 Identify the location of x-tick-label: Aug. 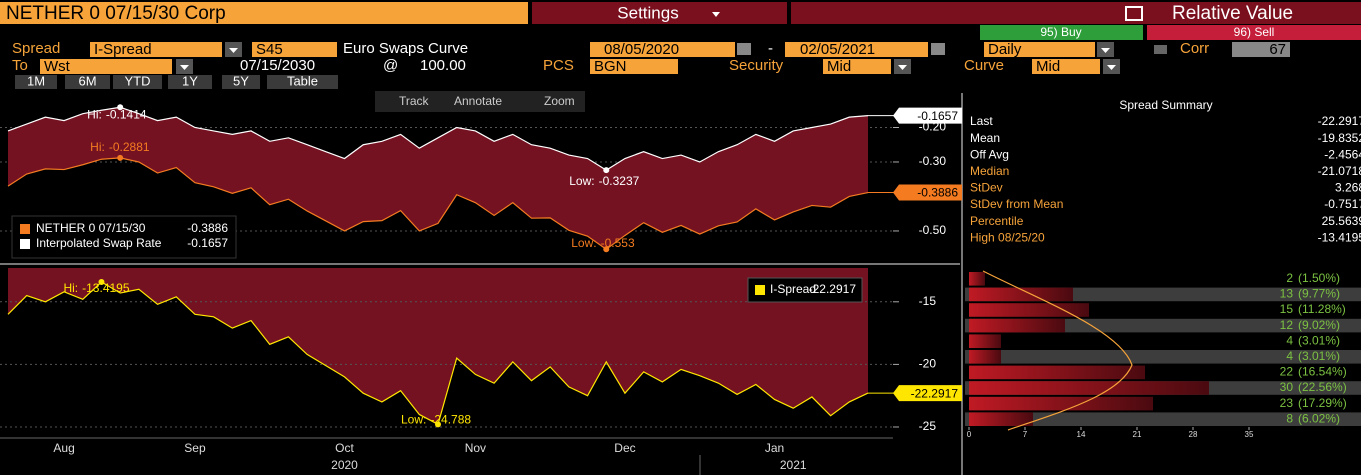
(63, 448).